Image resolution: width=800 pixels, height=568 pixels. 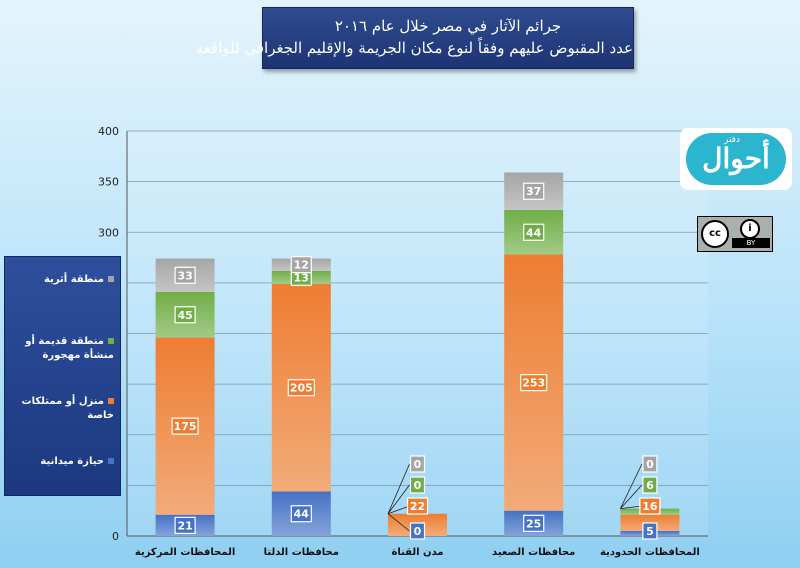 I want to click on data-label: 5, so click(x=650, y=531).